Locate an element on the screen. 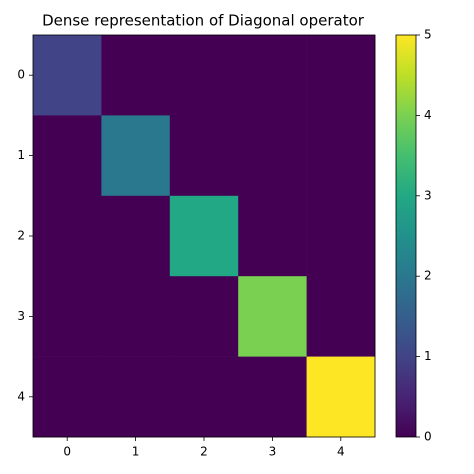  x-tick-label: 0 is located at coordinates (67, 452).